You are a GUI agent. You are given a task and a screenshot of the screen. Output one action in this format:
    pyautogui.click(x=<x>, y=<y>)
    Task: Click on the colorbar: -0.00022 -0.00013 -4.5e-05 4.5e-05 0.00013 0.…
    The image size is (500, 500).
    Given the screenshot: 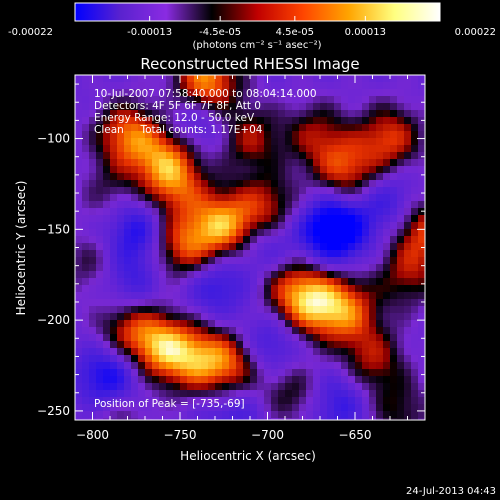 What is the action you would take?
    pyautogui.click(x=252, y=26)
    